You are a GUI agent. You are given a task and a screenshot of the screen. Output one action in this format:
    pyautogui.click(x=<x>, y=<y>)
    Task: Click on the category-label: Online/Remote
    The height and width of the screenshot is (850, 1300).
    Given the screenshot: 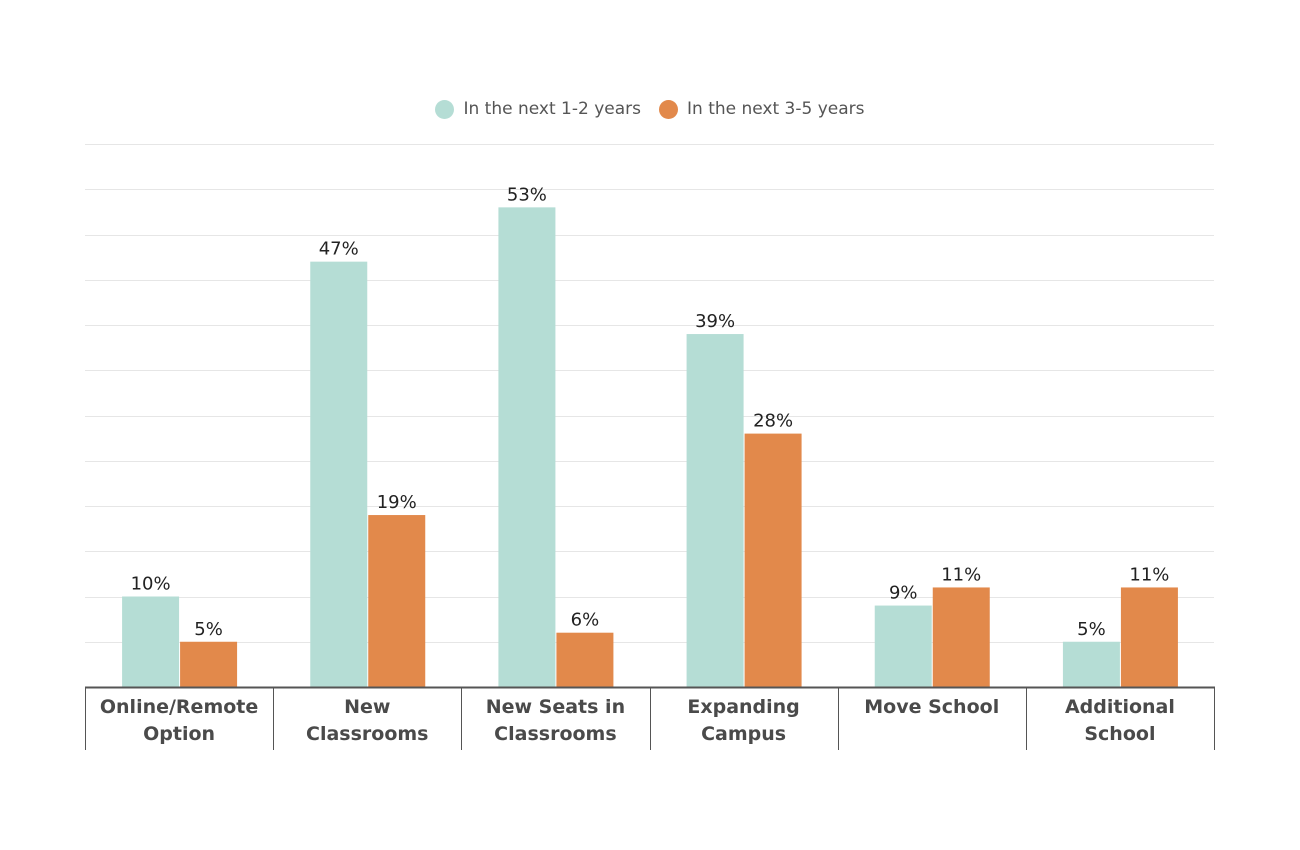 What is the action you would take?
    pyautogui.click(x=179, y=707)
    